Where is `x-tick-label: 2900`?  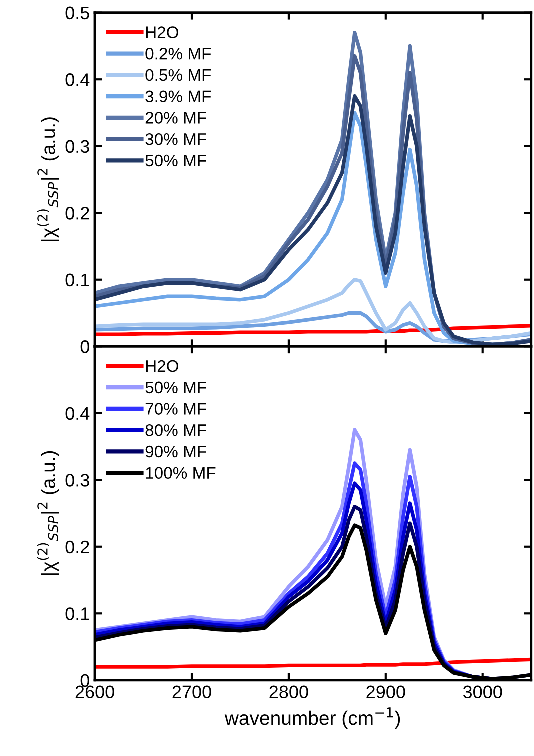 x-tick-label: 2900 is located at coordinates (386, 692).